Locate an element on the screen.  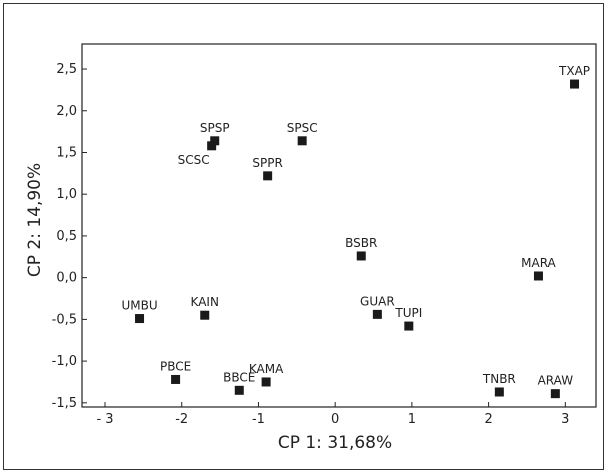
point-label-kain: KAIN is located at coordinates (205, 302).